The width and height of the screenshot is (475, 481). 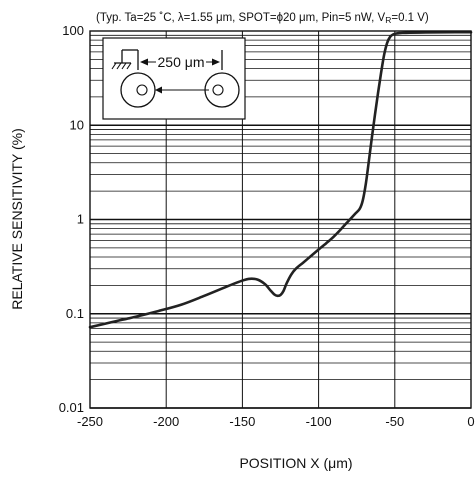 What do you see at coordinates (124, 59) in the screenshot?
I see `ground-icon` at bounding box center [124, 59].